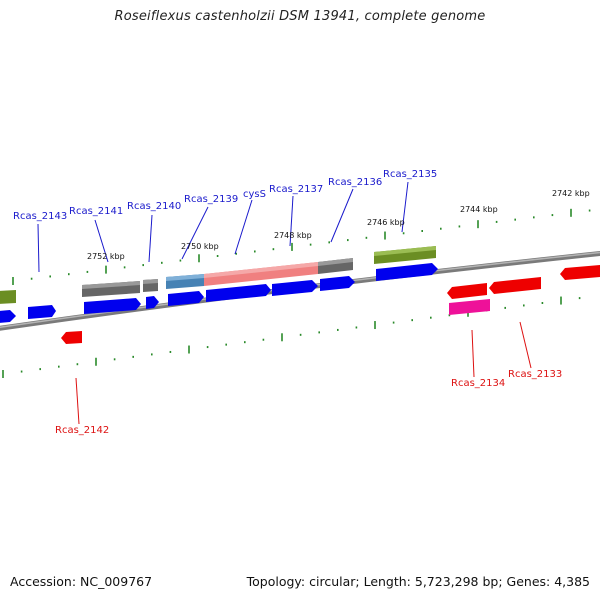  Describe the element at coordinates (82, 430) in the screenshot. I see `gene-label: Rcas_2142` at that location.